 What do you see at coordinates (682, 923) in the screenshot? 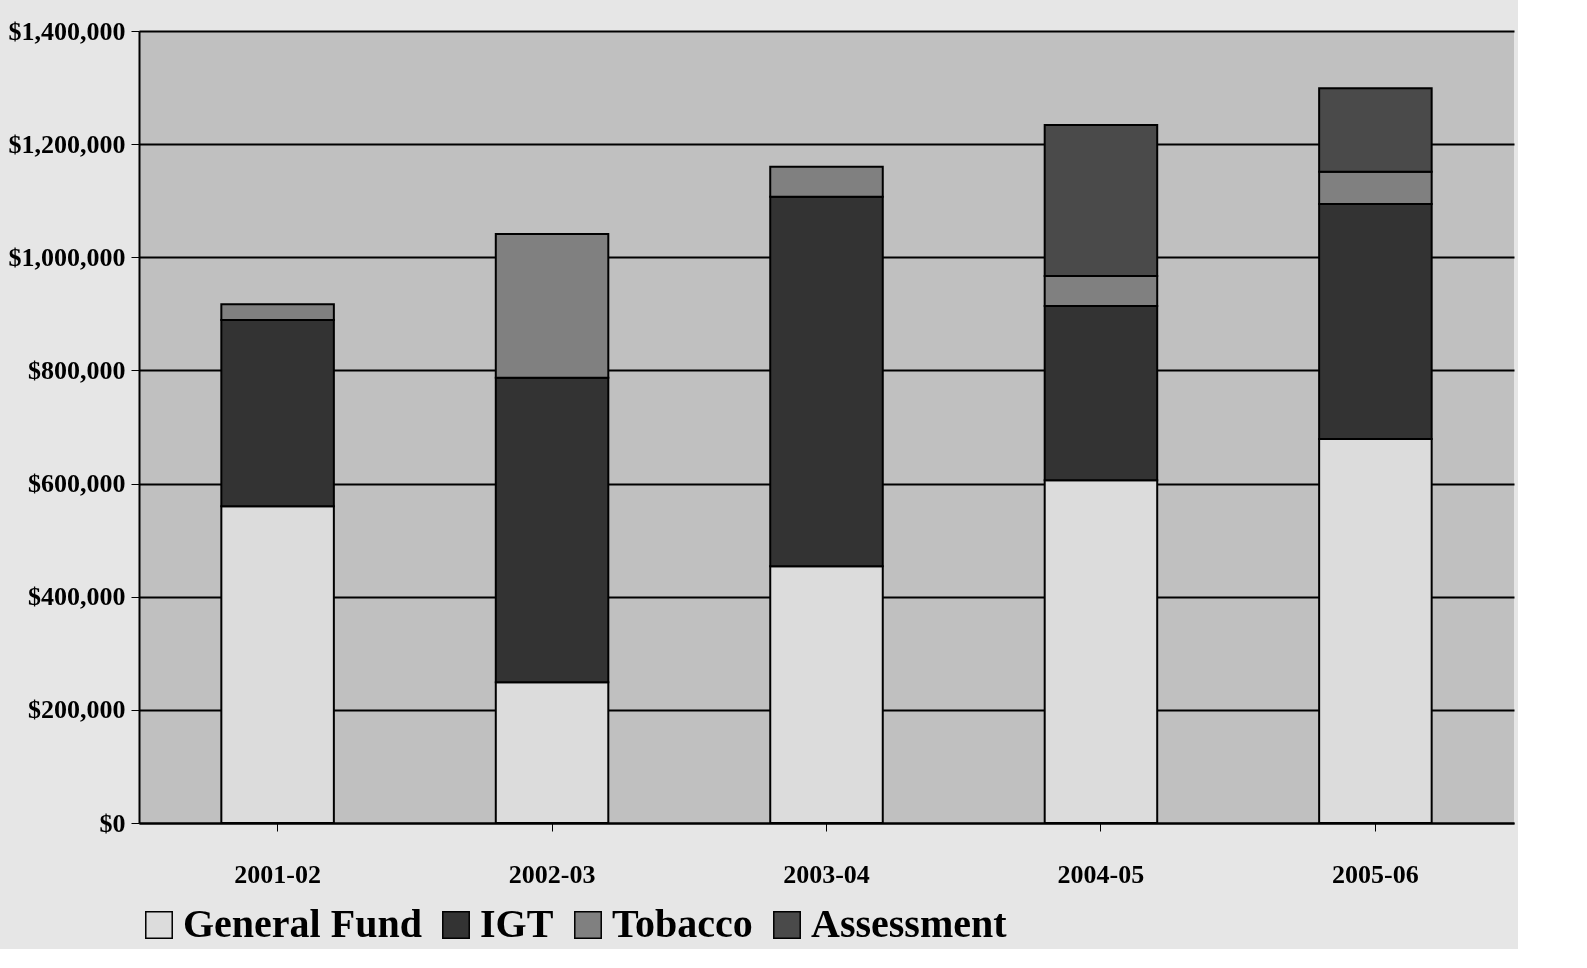
I see `legend-label: Tobacco` at bounding box center [682, 923].